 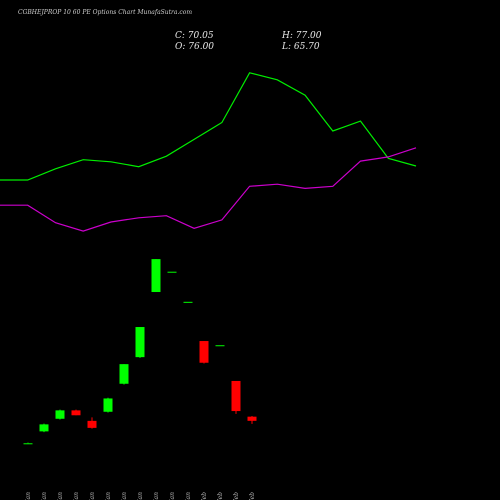 I want to click on x-tick-label: 13 Jan, so click(x=60, y=496).